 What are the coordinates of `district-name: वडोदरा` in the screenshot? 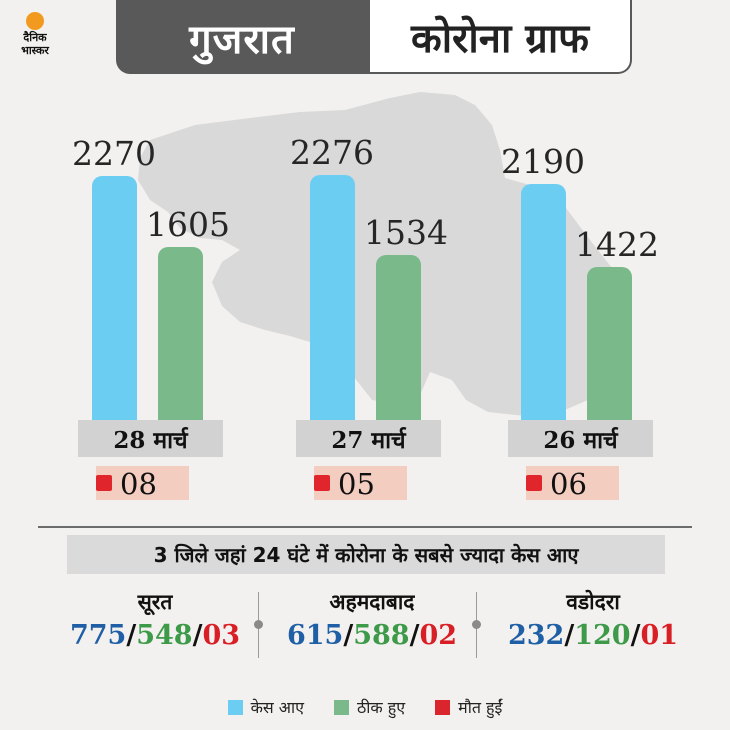 It's located at (593, 602).